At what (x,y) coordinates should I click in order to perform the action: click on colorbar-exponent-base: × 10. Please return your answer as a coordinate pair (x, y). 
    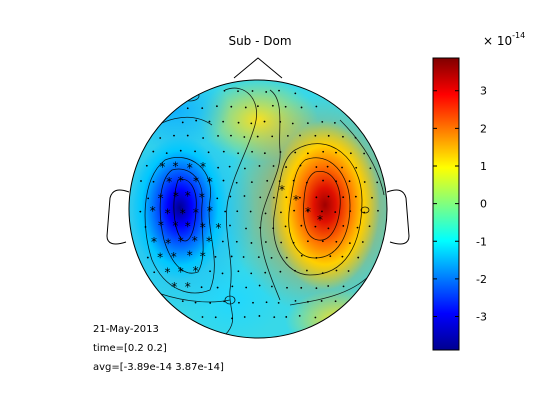
    Looking at the image, I should click on (498, 41).